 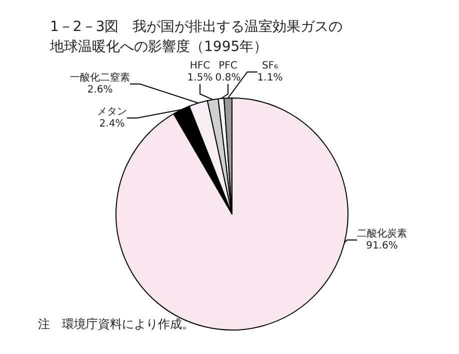 What do you see at coordinates (196, 37) in the screenshot?
I see `chart-title: 1－2－3図 我が国が排出する温室効果ガスの地球温暖化への影響度（1995年）` at bounding box center [196, 37].